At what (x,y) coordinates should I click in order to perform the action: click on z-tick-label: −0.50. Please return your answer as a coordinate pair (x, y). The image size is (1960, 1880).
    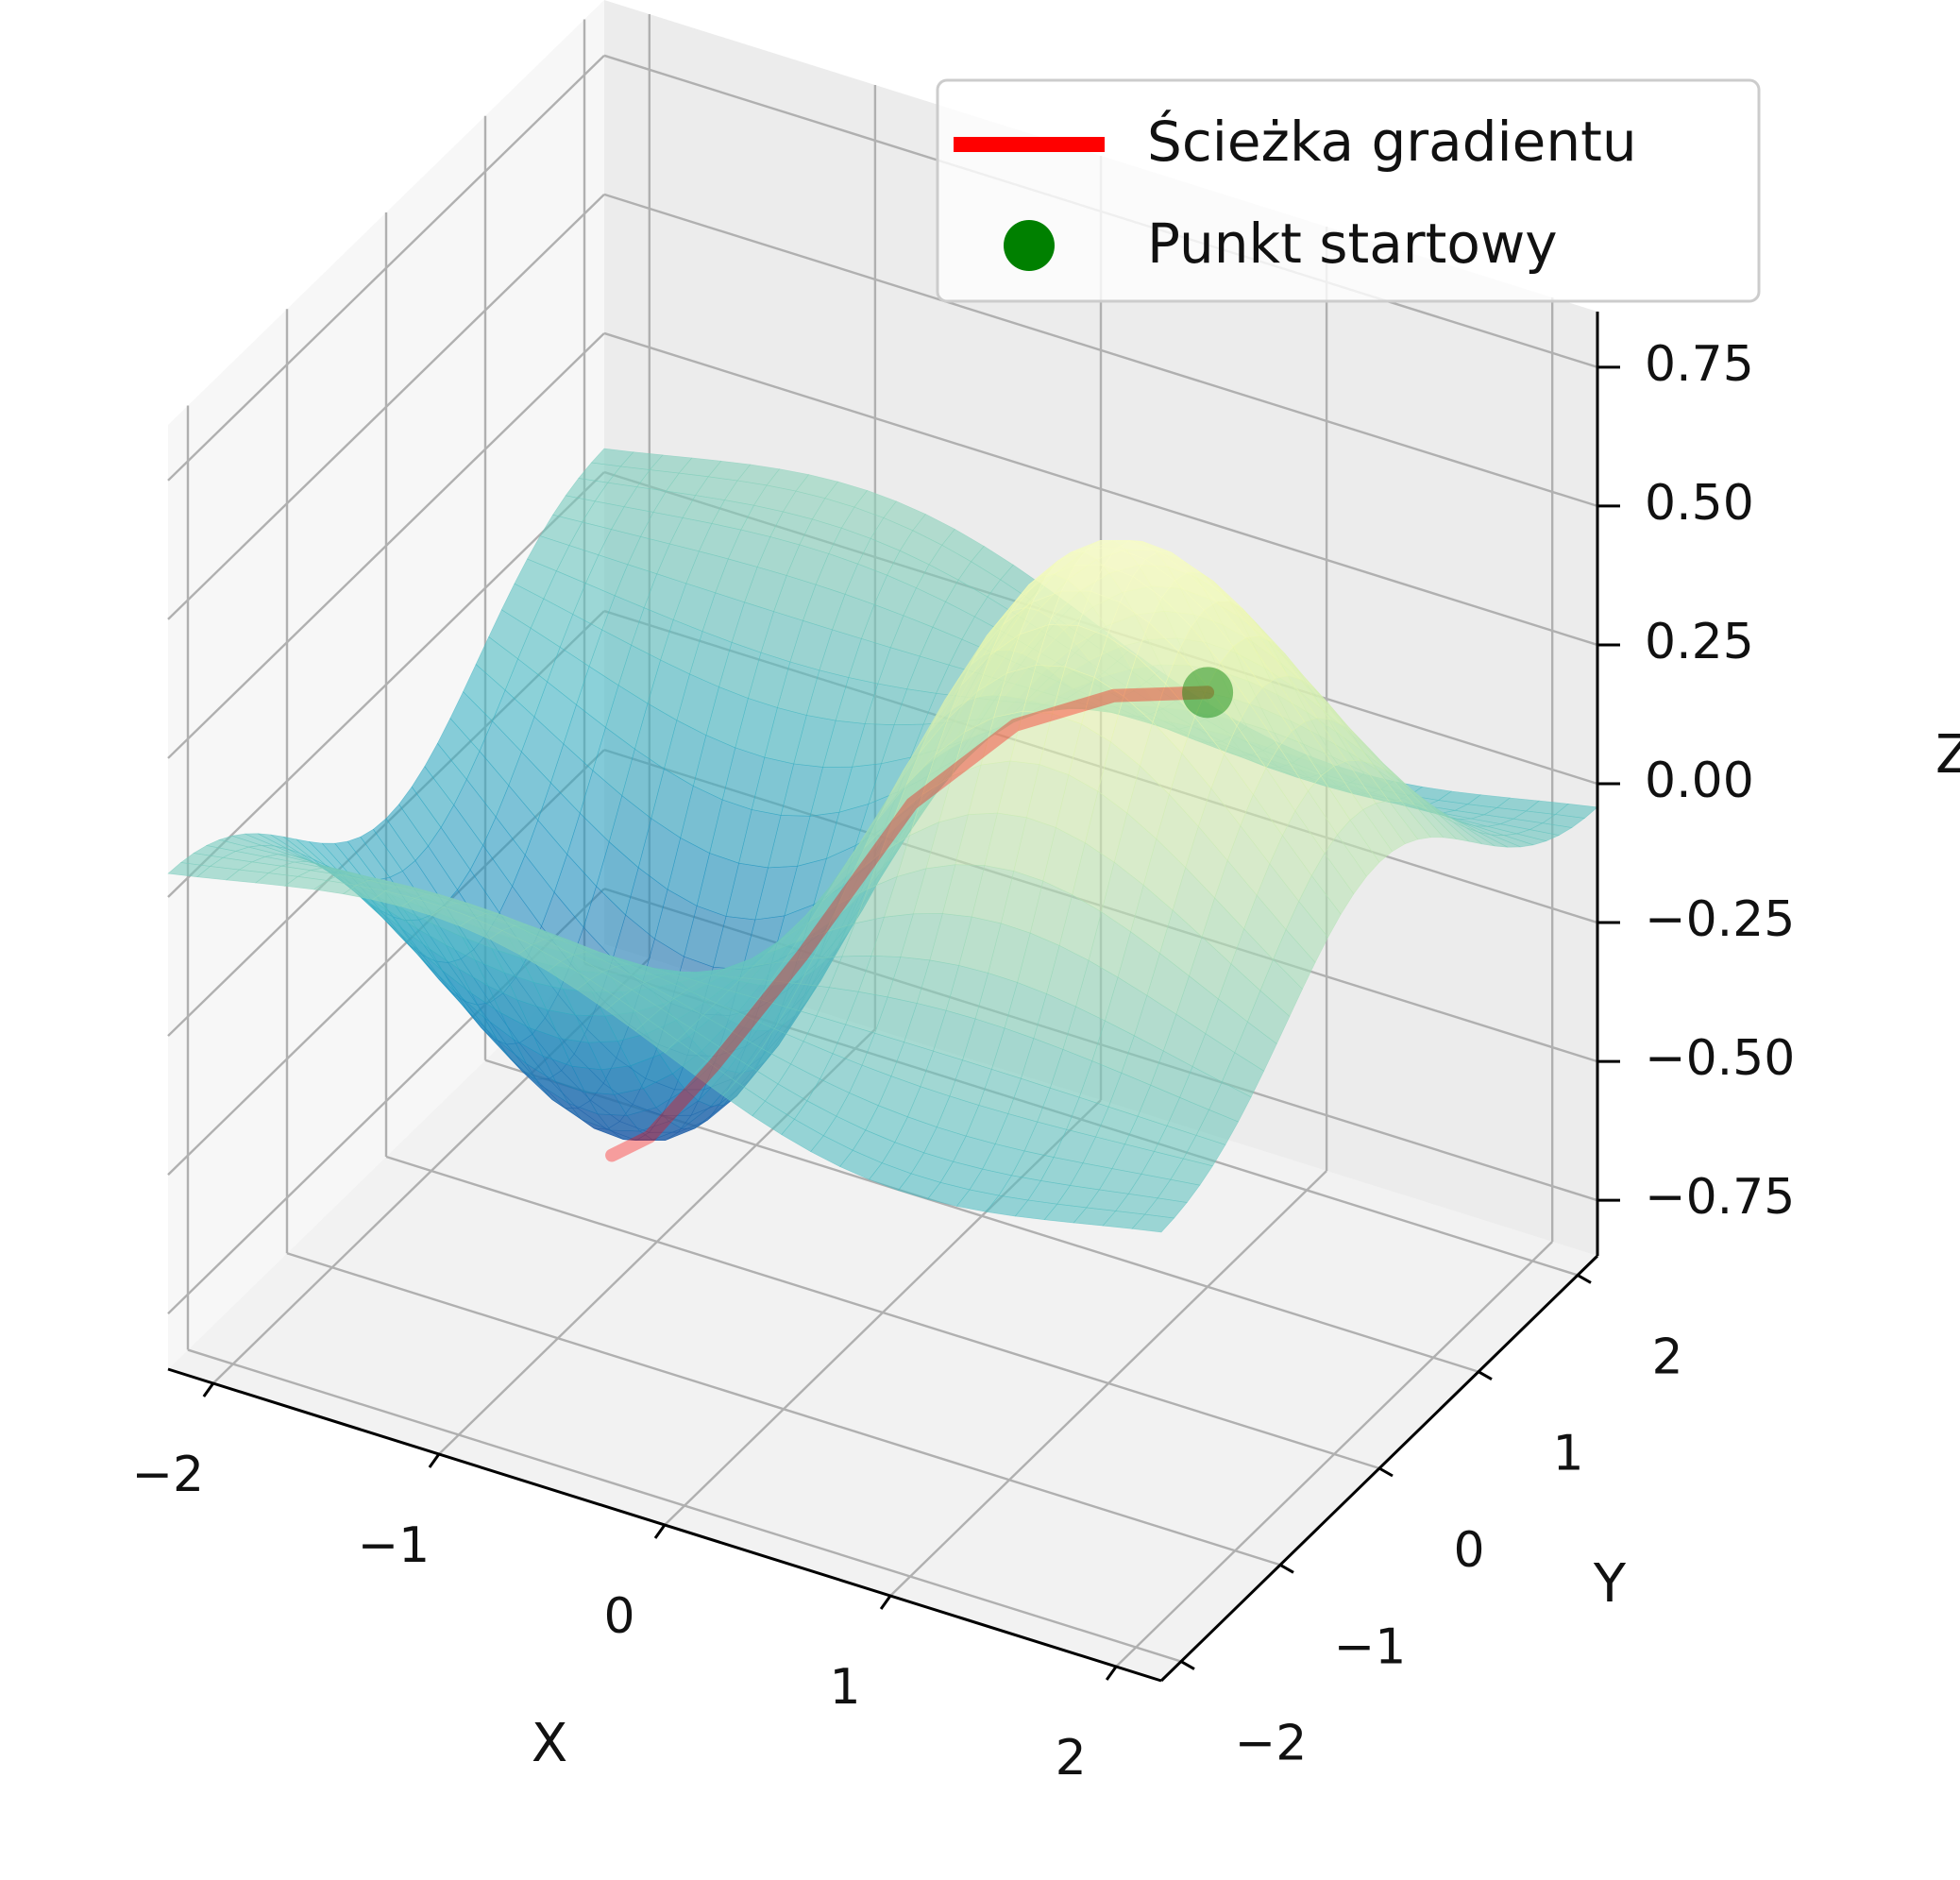
    Looking at the image, I should click on (1720, 1058).